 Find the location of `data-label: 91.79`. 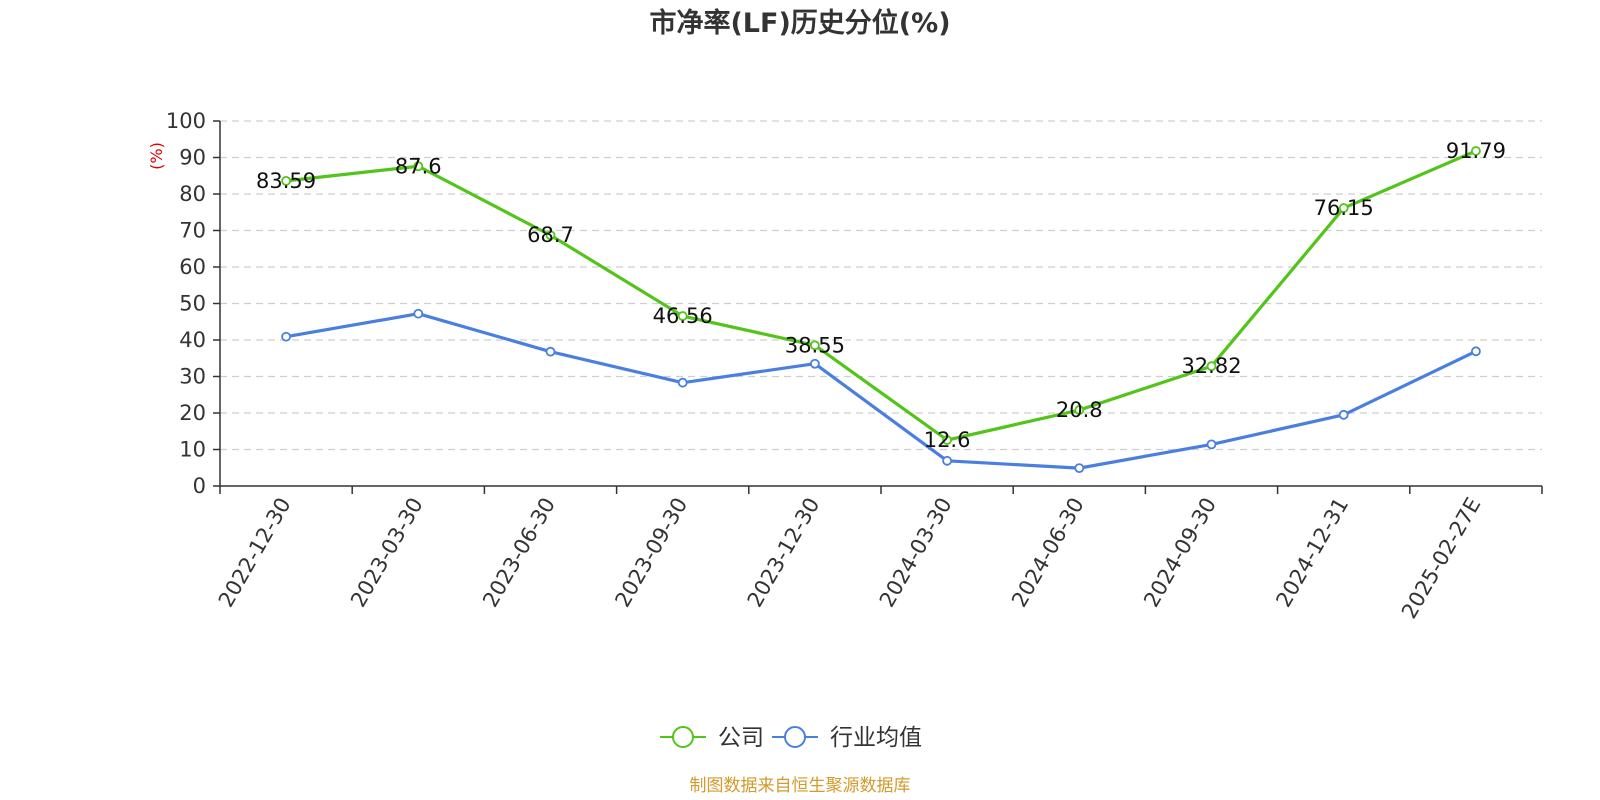

data-label: 91.79 is located at coordinates (1476, 151).